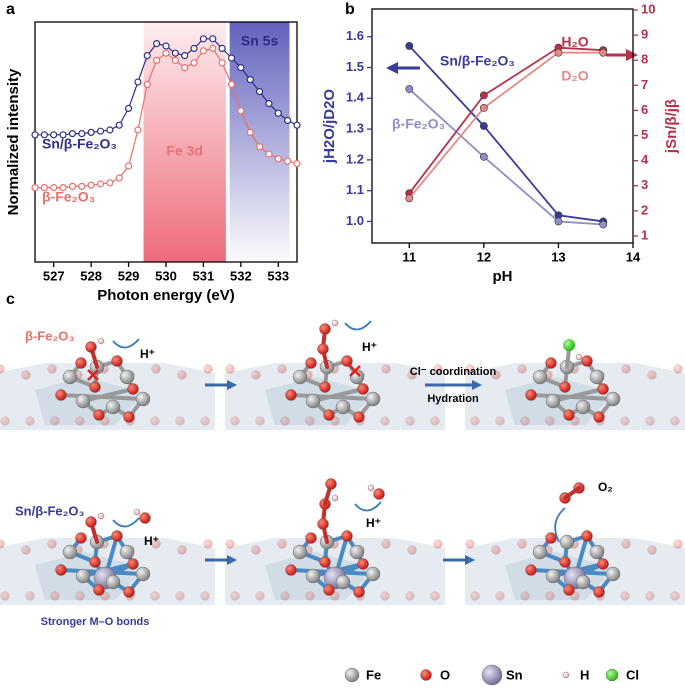  I want to click on diagram-text: H⁺, so click(151, 541).